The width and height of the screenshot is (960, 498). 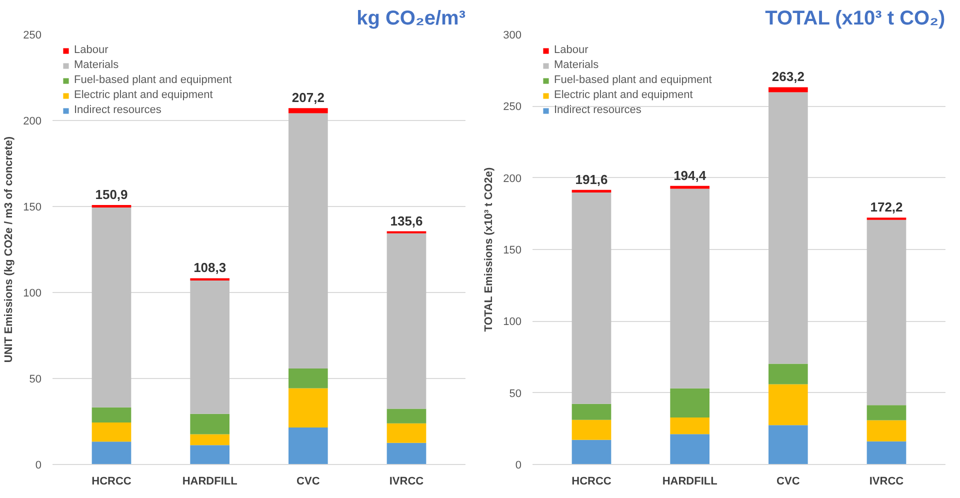 What do you see at coordinates (210, 268) in the screenshot?
I see `total-label: 108,3` at bounding box center [210, 268].